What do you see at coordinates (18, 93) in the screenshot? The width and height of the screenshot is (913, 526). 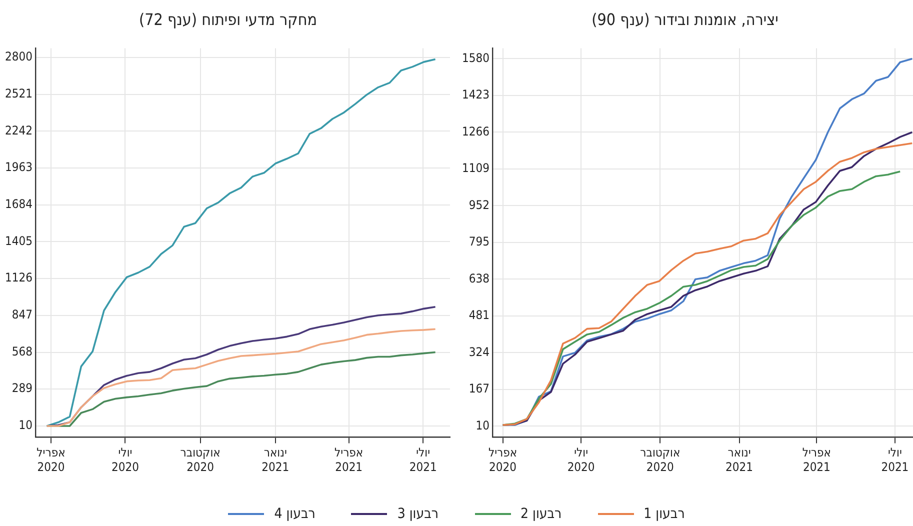 I see `y-tick-label: 2521` at bounding box center [18, 93].